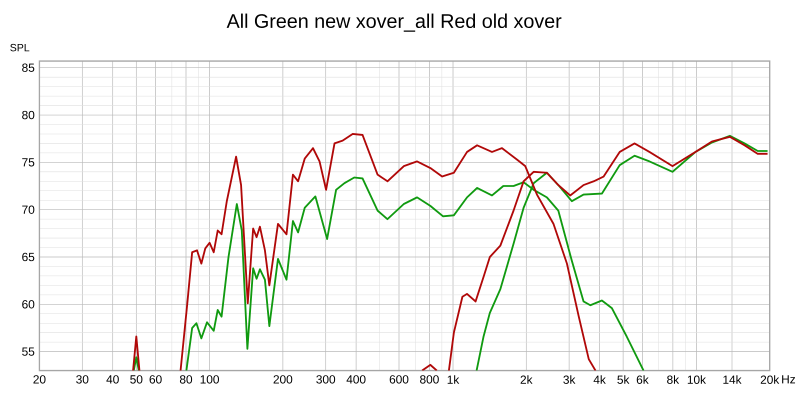 This screenshot has width=800, height=393. What do you see at coordinates (82, 379) in the screenshot?
I see `x-tick-label: 30` at bounding box center [82, 379].